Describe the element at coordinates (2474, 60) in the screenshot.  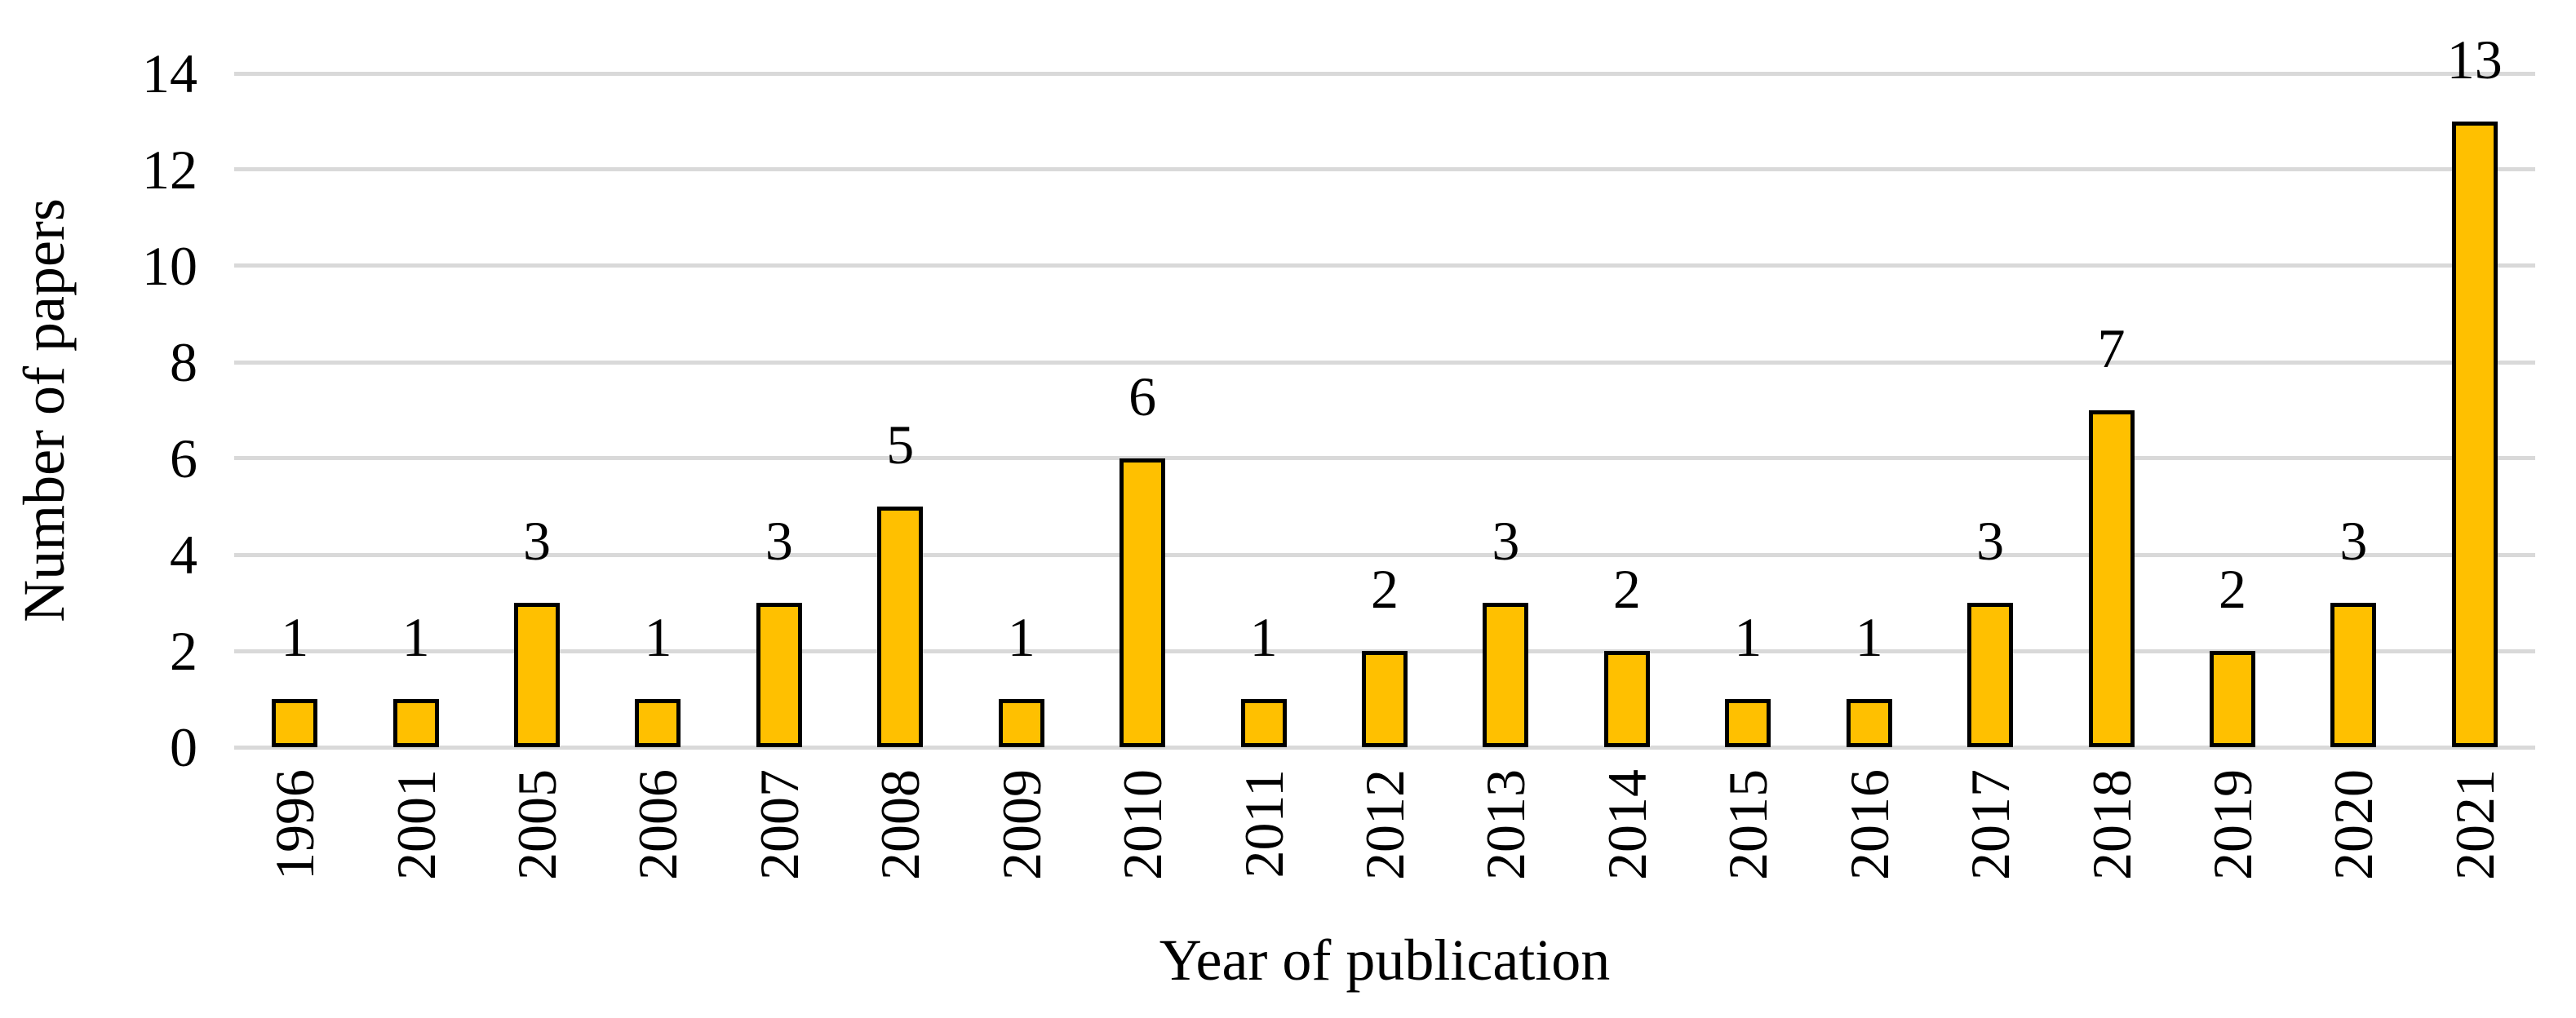
I see `bar-value-label: 13` at that location.